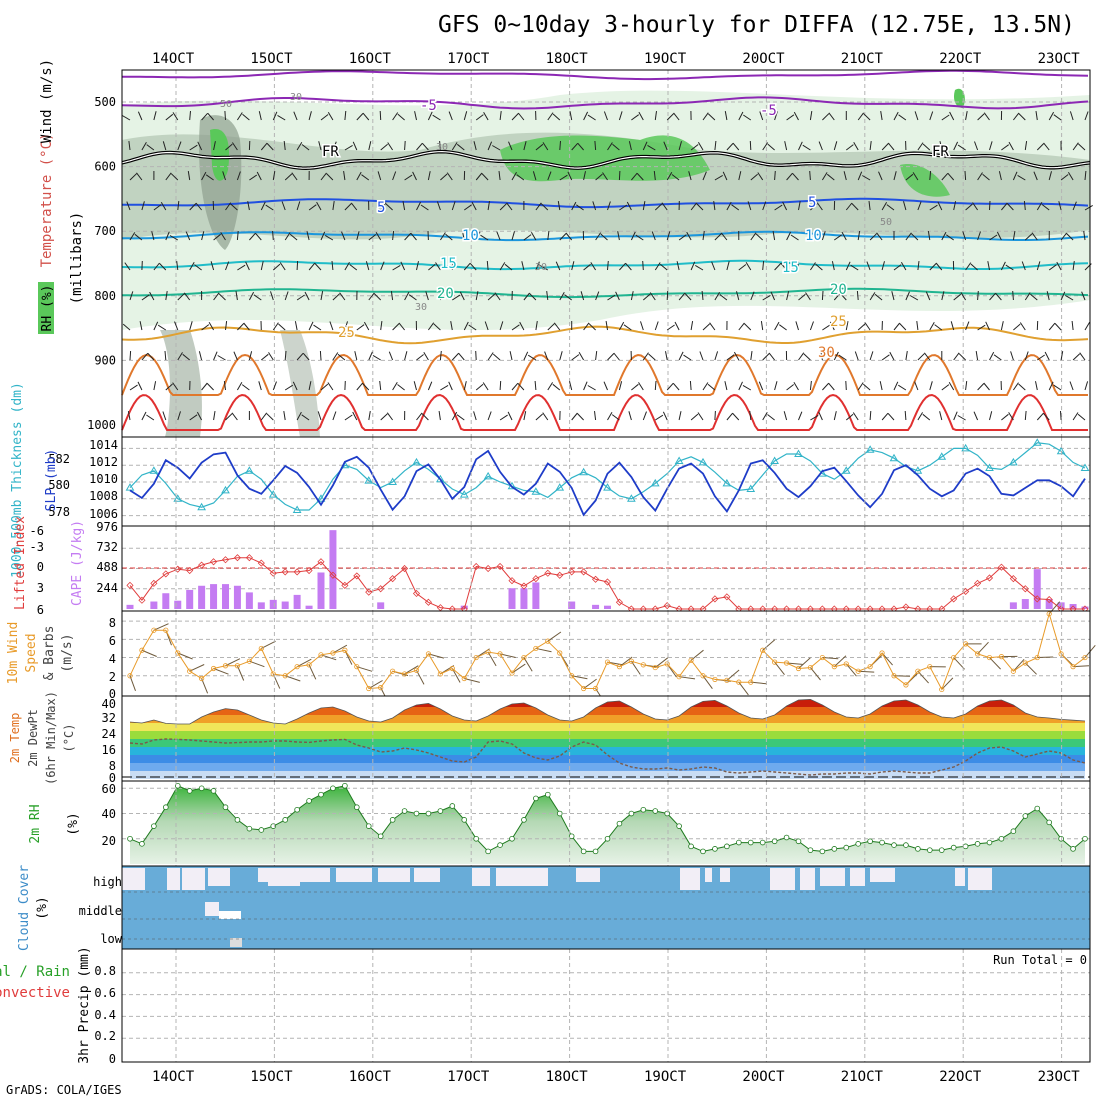 The height and width of the screenshot is (1100, 1100). What do you see at coordinates (112, 778) in the screenshot?
I see `temp-tick: 0` at bounding box center [112, 778].